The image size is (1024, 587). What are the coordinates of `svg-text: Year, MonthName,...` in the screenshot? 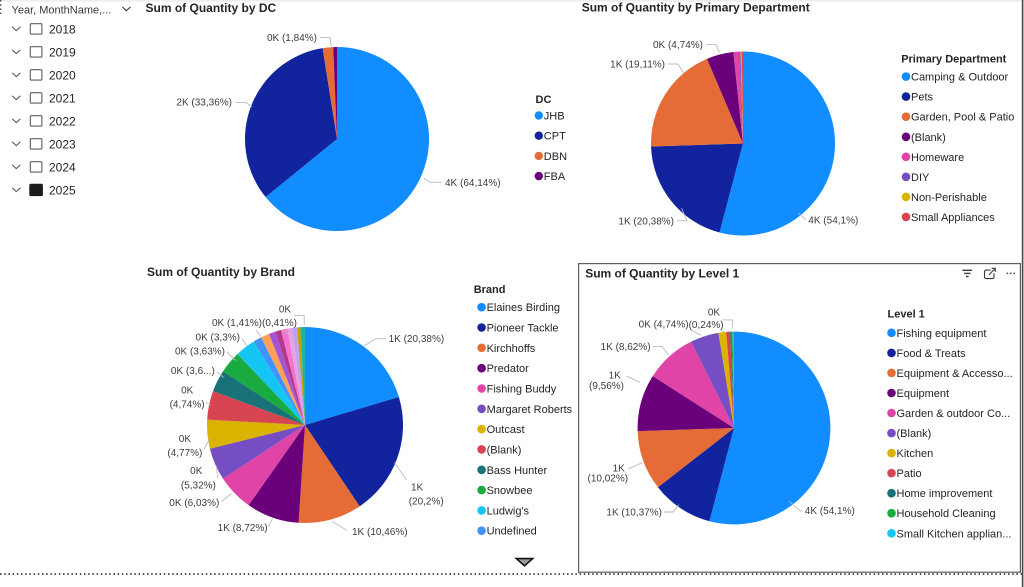 It's located at (62, 10).